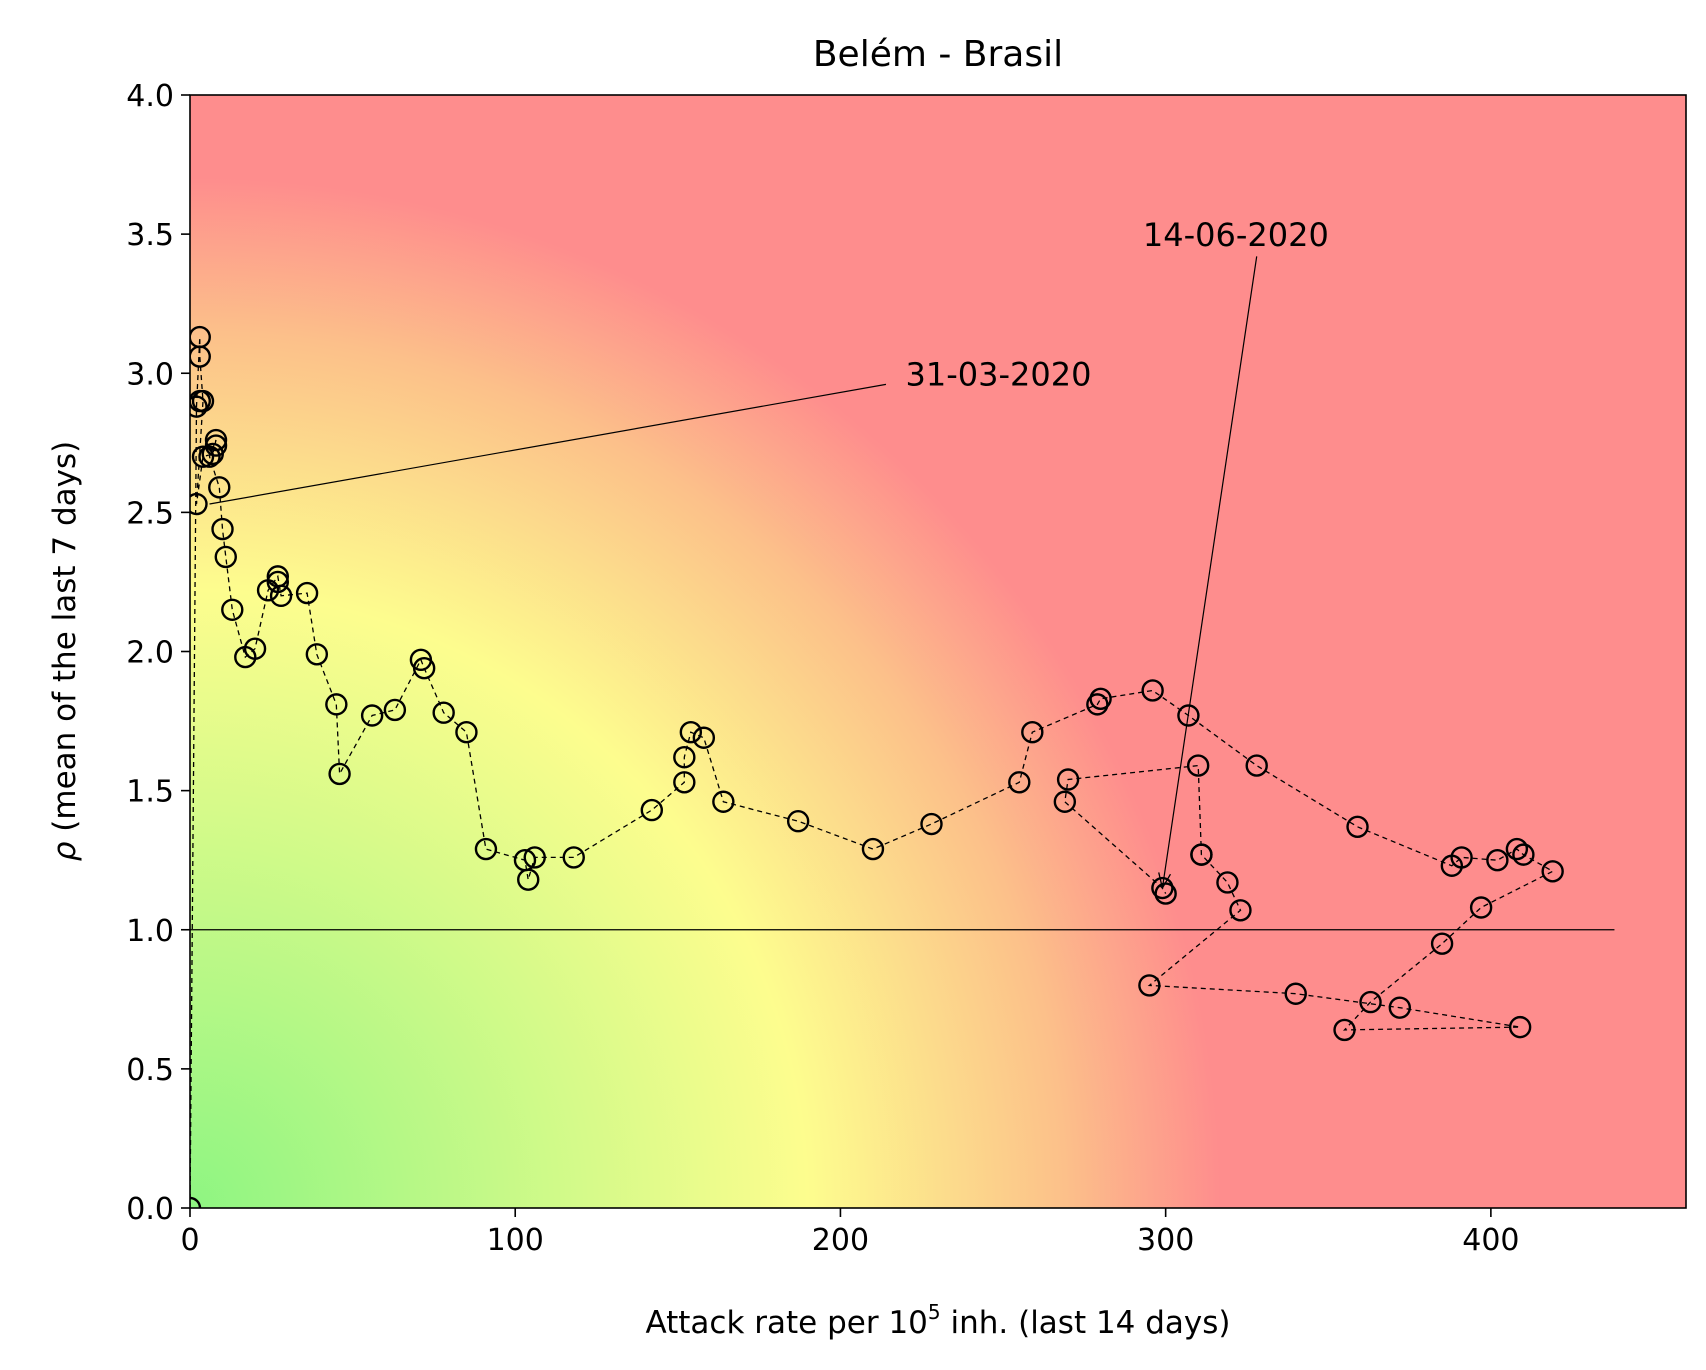 The width and height of the screenshot is (1706, 1370). What do you see at coordinates (840, 1240) in the screenshot?
I see `x-tick-label: 200` at bounding box center [840, 1240].